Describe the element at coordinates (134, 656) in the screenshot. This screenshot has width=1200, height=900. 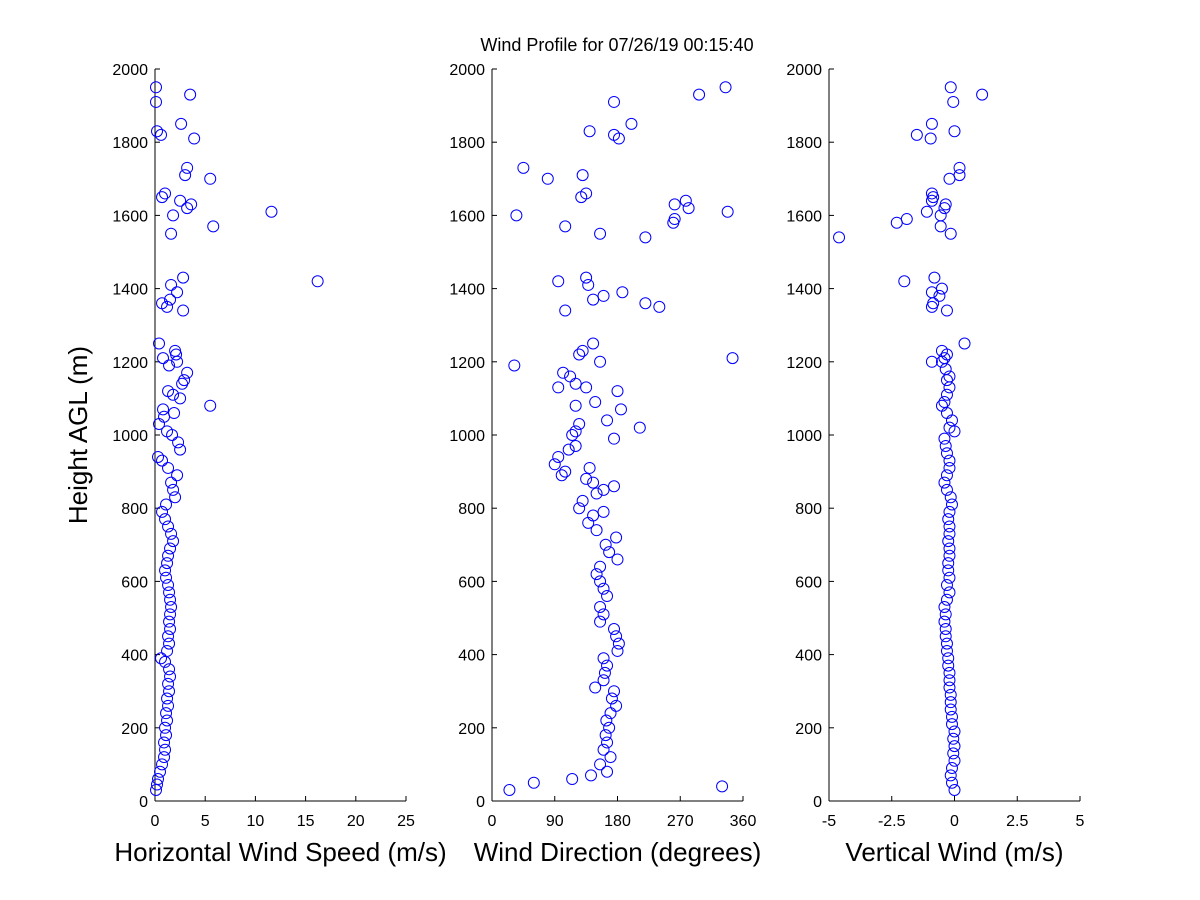
I see `y-tick-label: 400` at that location.